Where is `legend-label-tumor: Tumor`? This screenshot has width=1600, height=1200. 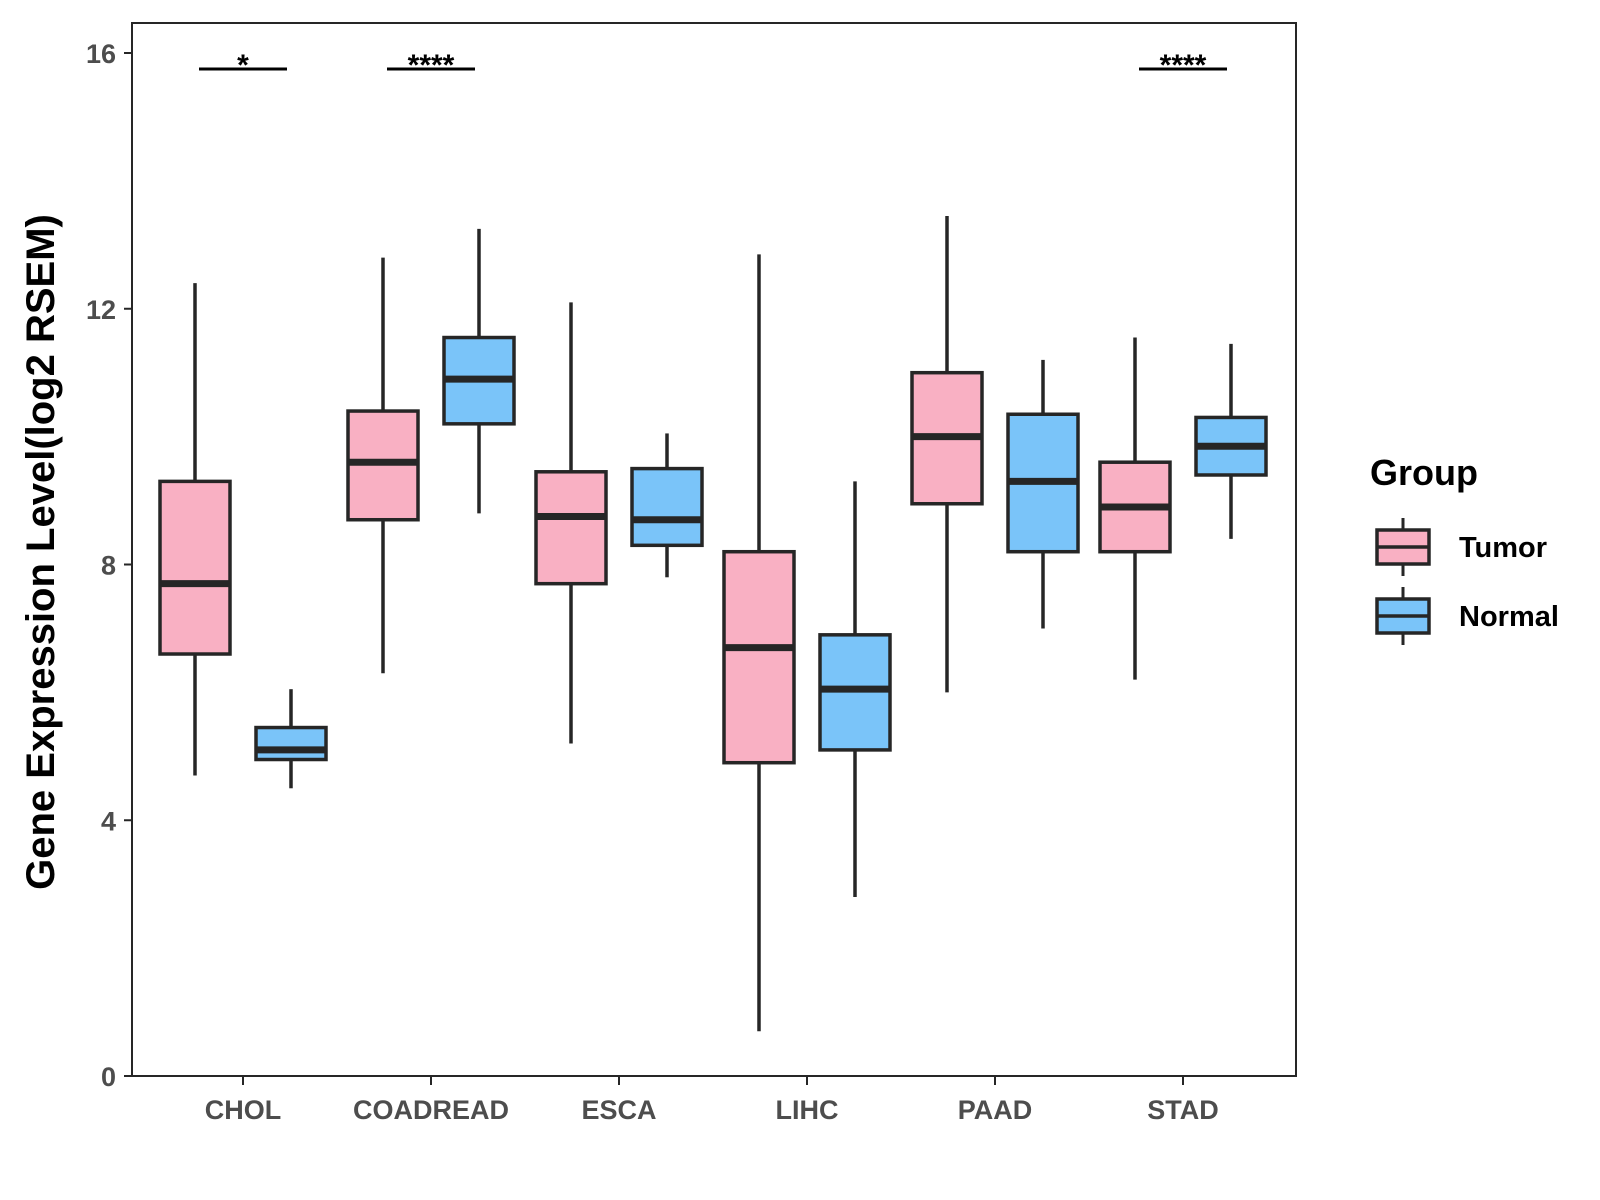
legend-label-tumor: Tumor is located at coordinates (1503, 548).